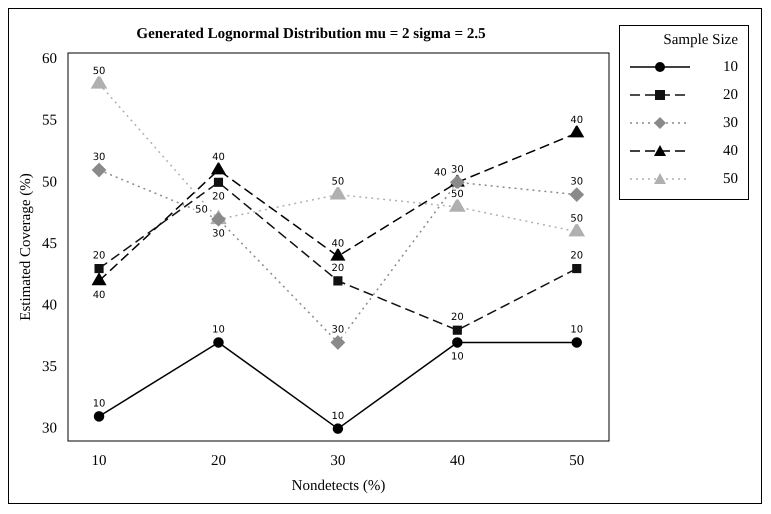  What do you see at coordinates (49, 59) in the screenshot?
I see `y-tick-label: 60` at bounding box center [49, 59].